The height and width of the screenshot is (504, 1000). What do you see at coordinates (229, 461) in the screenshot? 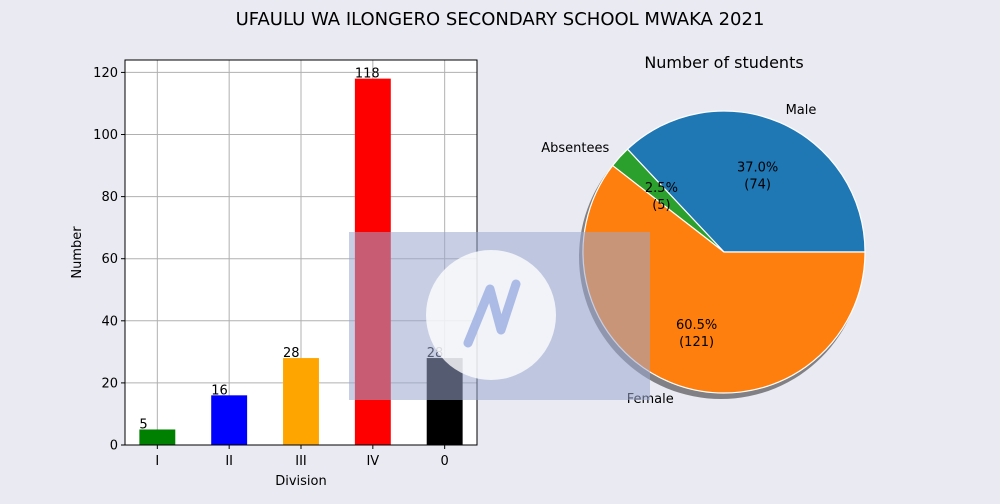
I see `x-tick-label: II` at bounding box center [229, 461].